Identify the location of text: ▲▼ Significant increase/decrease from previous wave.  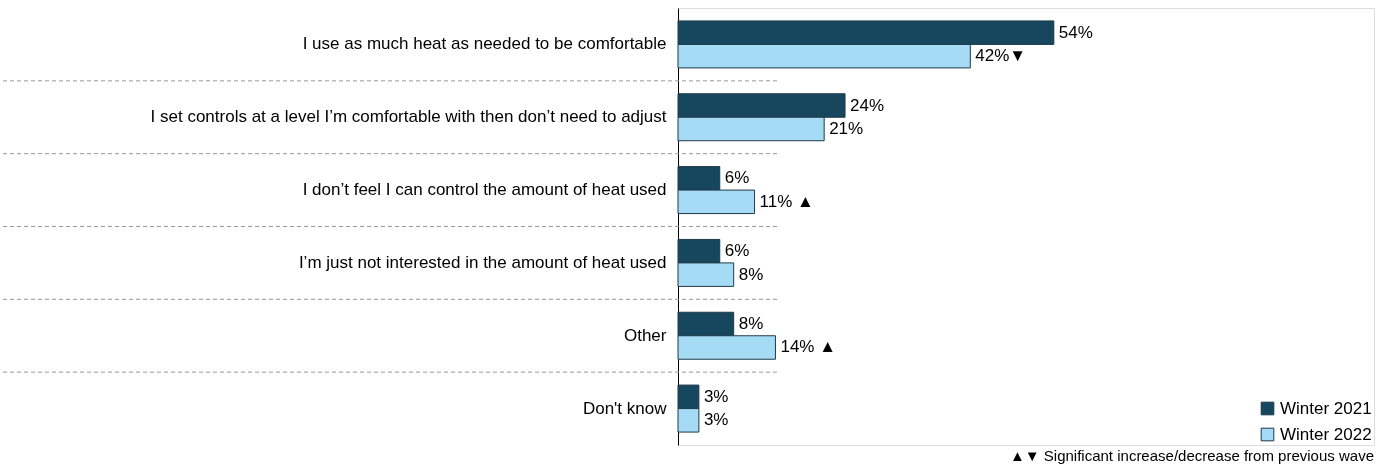
(1191, 455).